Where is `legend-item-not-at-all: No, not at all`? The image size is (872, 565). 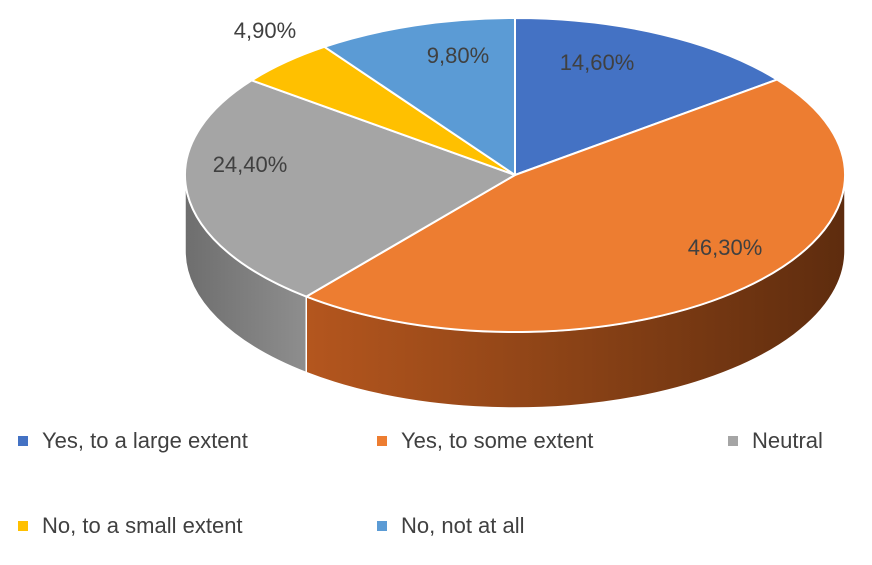 legend-item-not-at-all: No, not at all is located at coordinates (451, 526).